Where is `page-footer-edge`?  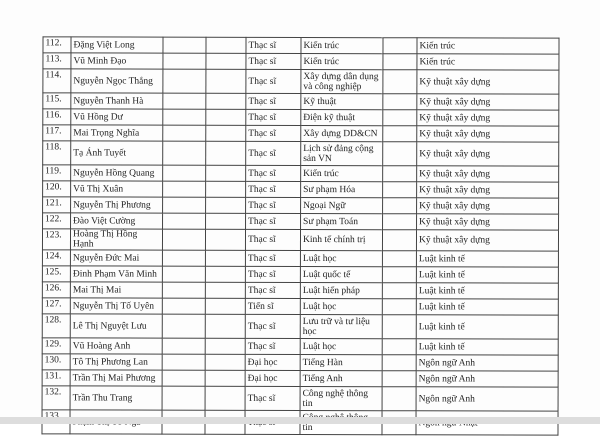 page-footer-edge is located at coordinates (300, 420).